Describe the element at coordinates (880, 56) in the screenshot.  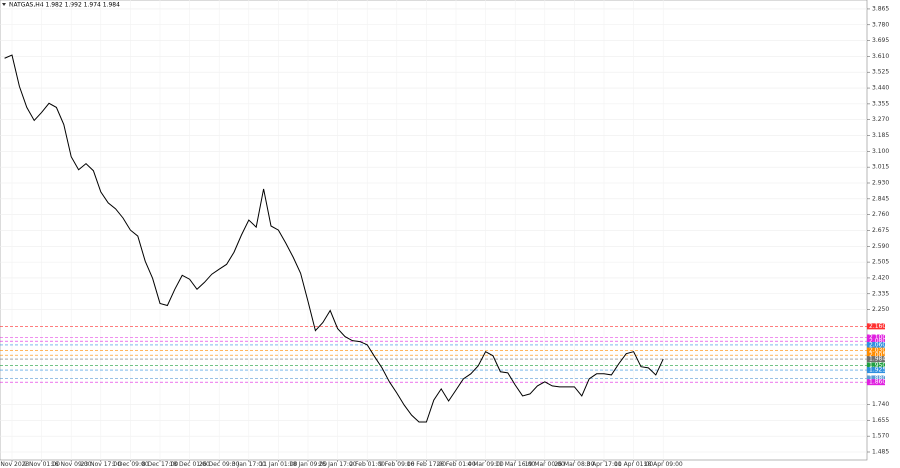
I see `y-tick-label: 3.610` at that location.